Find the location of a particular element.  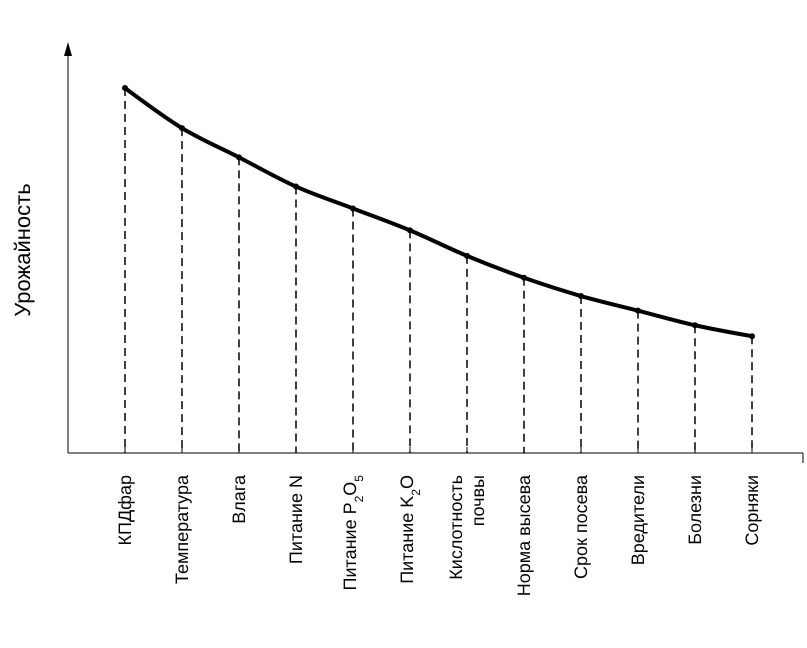

x-tick-label: Вредители is located at coordinates (638, 520).